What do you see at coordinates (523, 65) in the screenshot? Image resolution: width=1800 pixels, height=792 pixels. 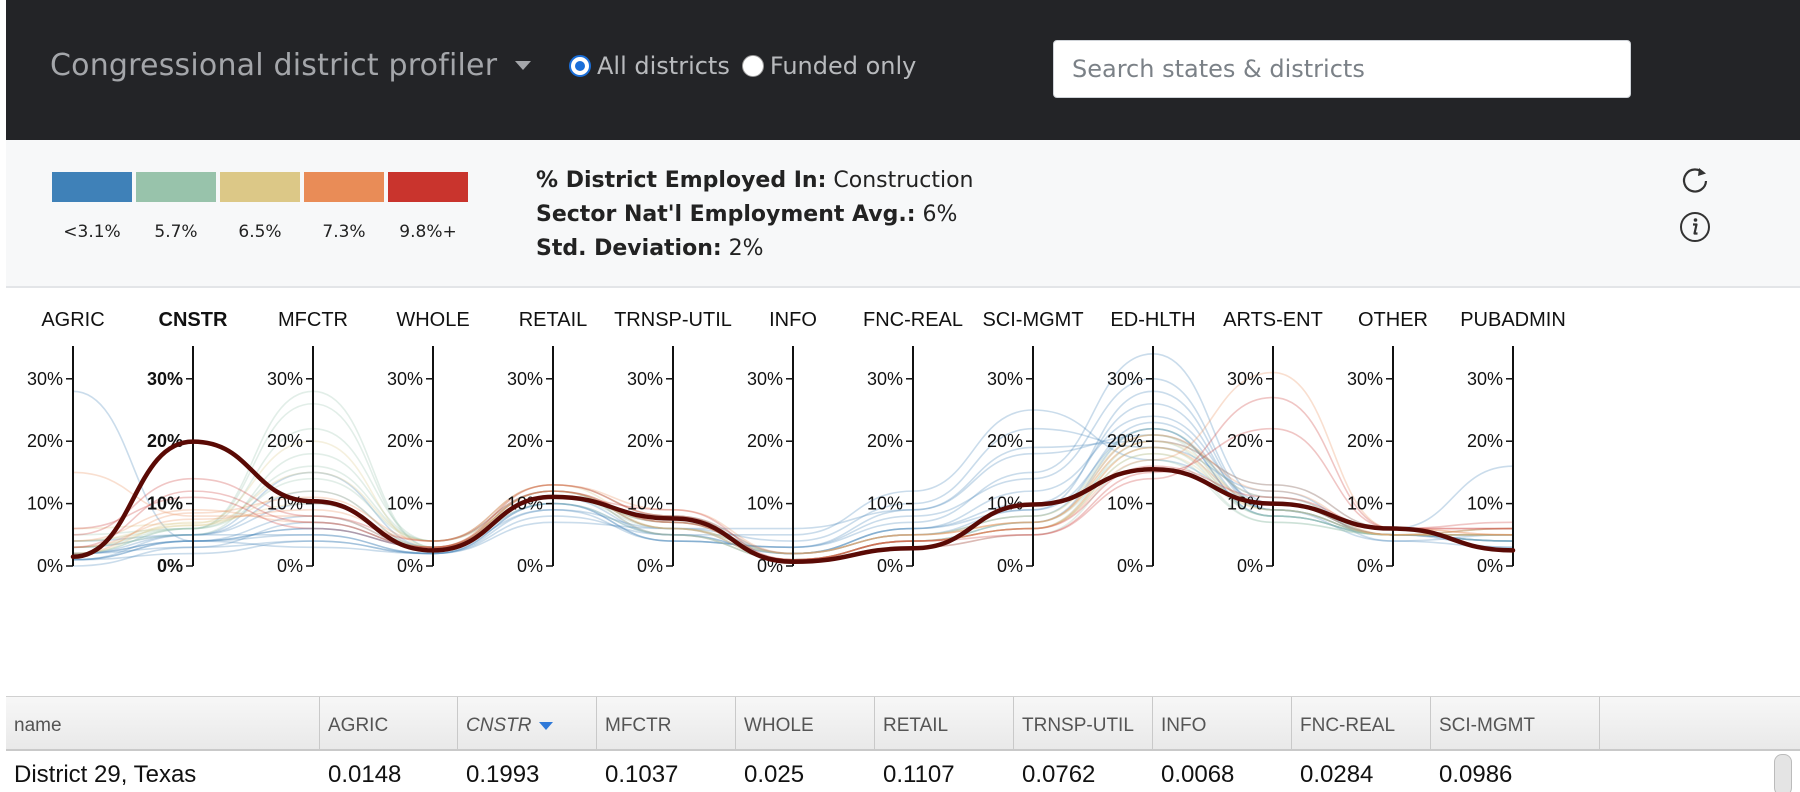 I see `chevron-down-icon` at bounding box center [523, 65].